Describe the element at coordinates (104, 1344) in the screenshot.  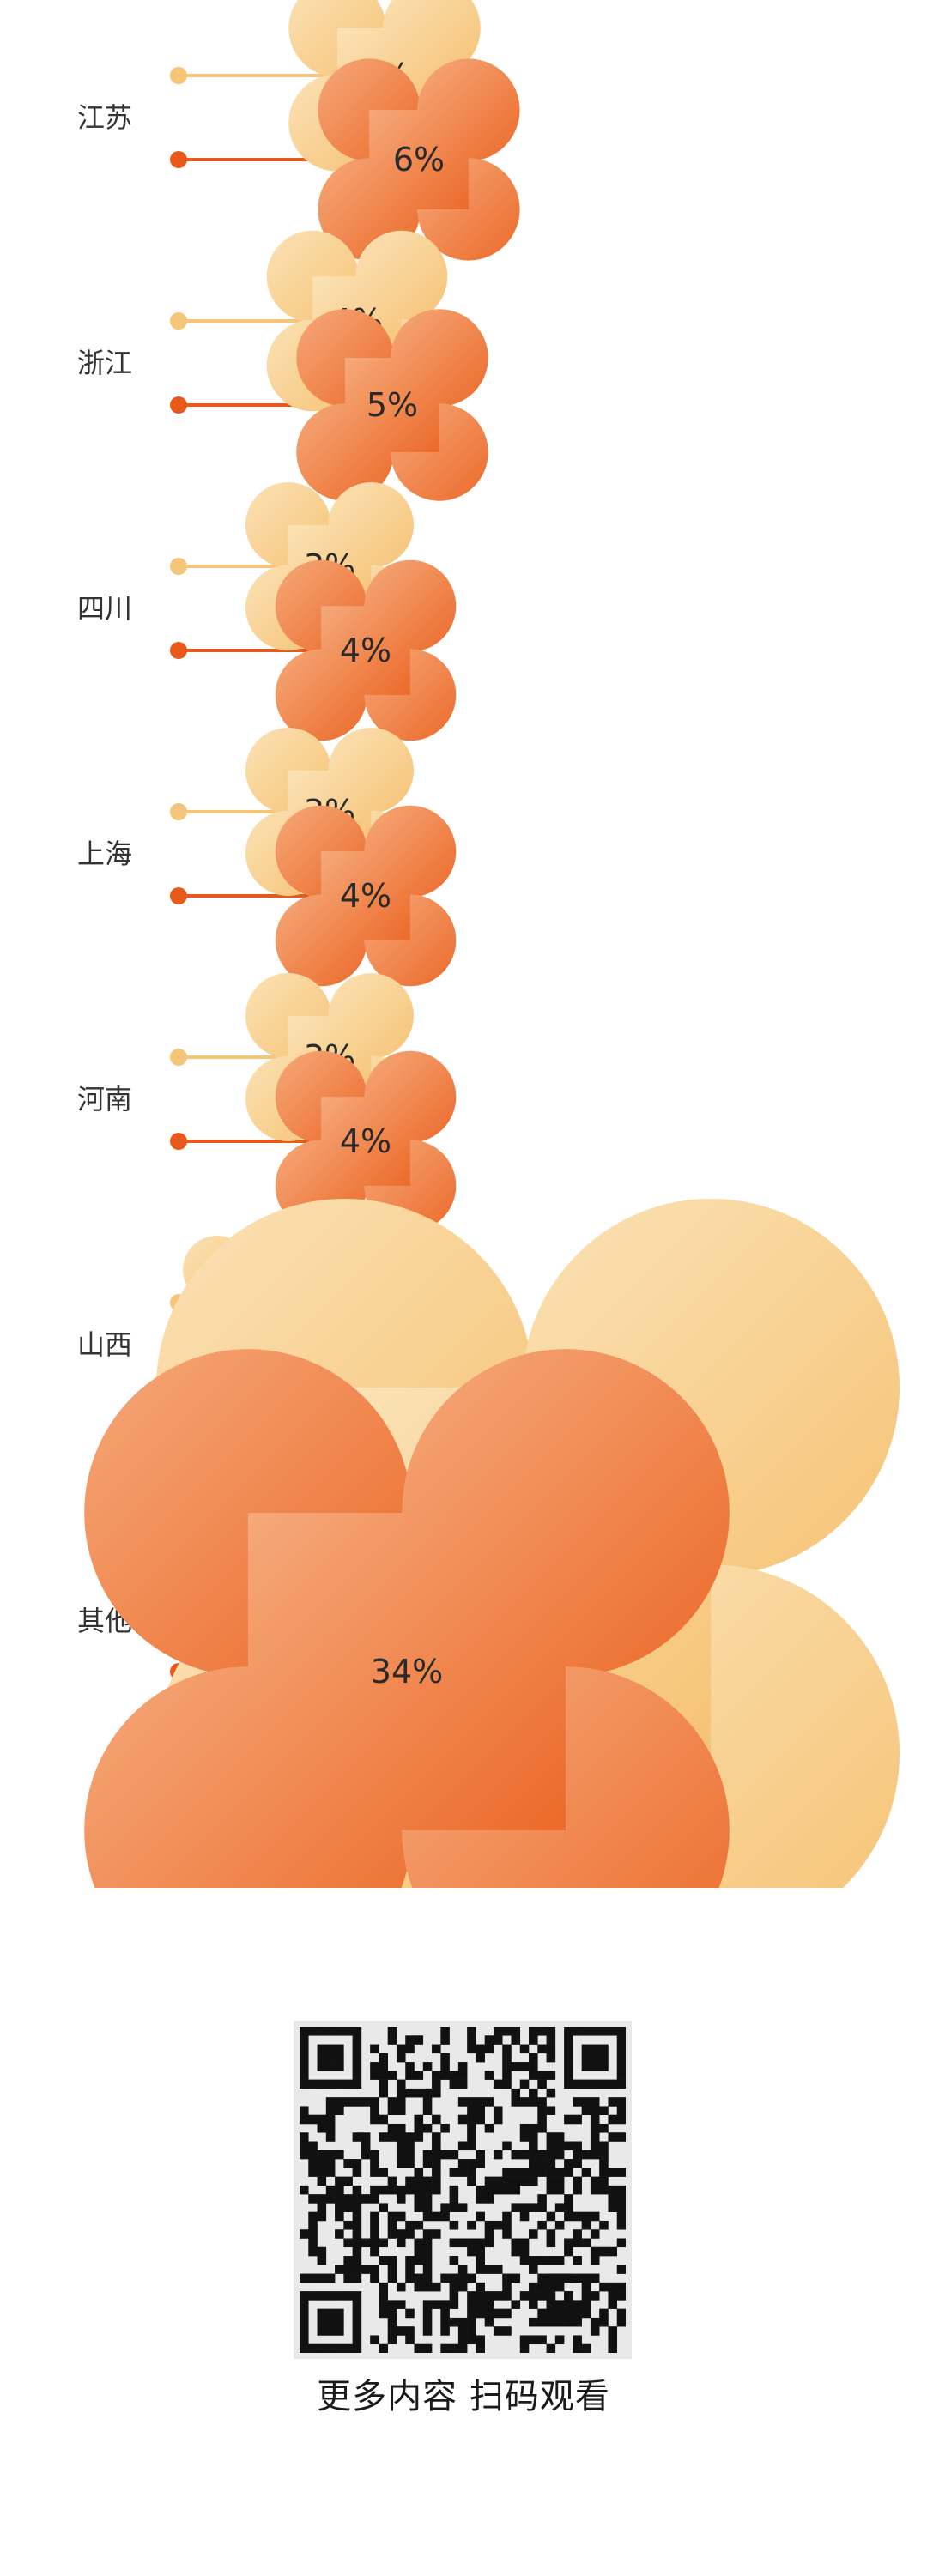
I see `region-label: 山西` at that location.